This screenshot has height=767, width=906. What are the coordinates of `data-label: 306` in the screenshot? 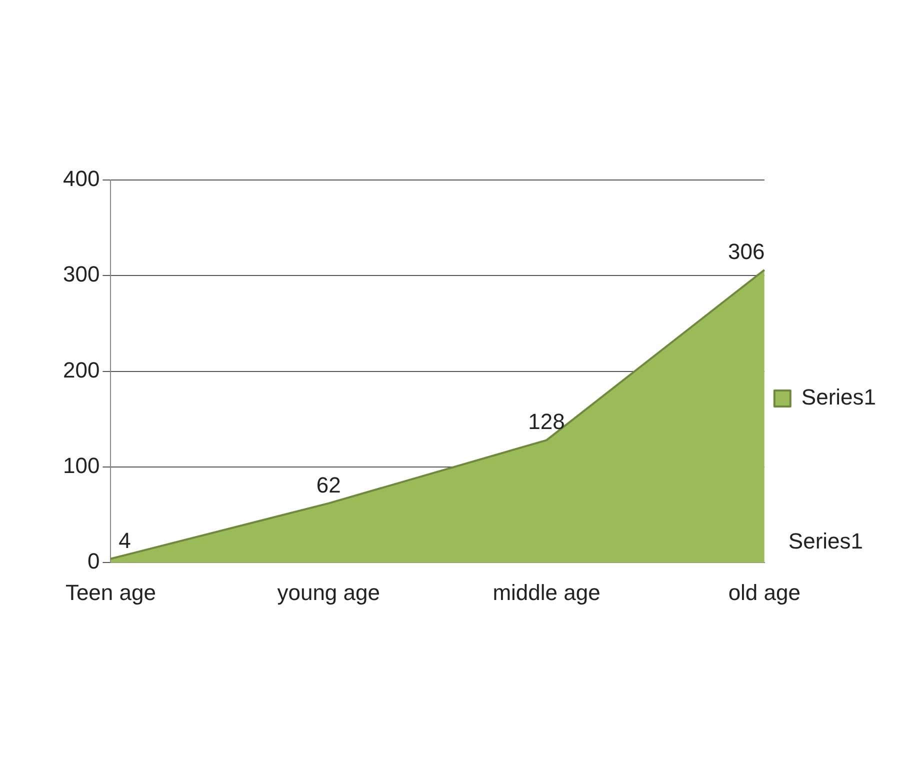 It's located at (746, 251).